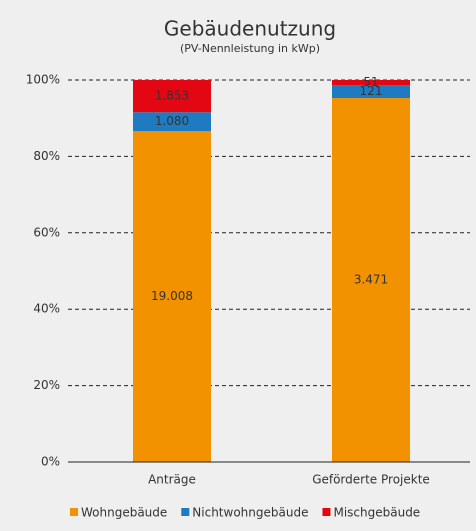 The image size is (476, 531). What do you see at coordinates (46, 232) in the screenshot?
I see `y-tick-label: 60%` at bounding box center [46, 232].